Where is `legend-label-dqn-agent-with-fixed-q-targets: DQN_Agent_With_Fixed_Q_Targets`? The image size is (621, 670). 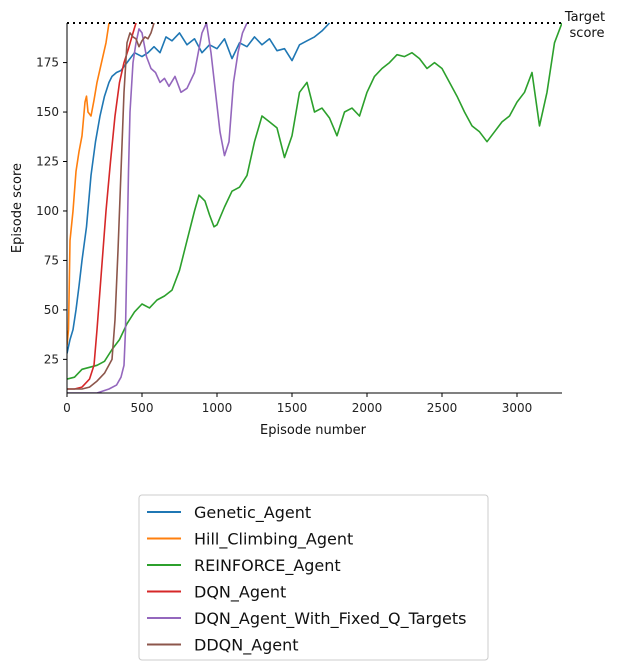
legend-label-dqn-agent-with-fixed-q-targets: DQN_Agent_With_Fixed_Q_Targets is located at coordinates (330, 619).